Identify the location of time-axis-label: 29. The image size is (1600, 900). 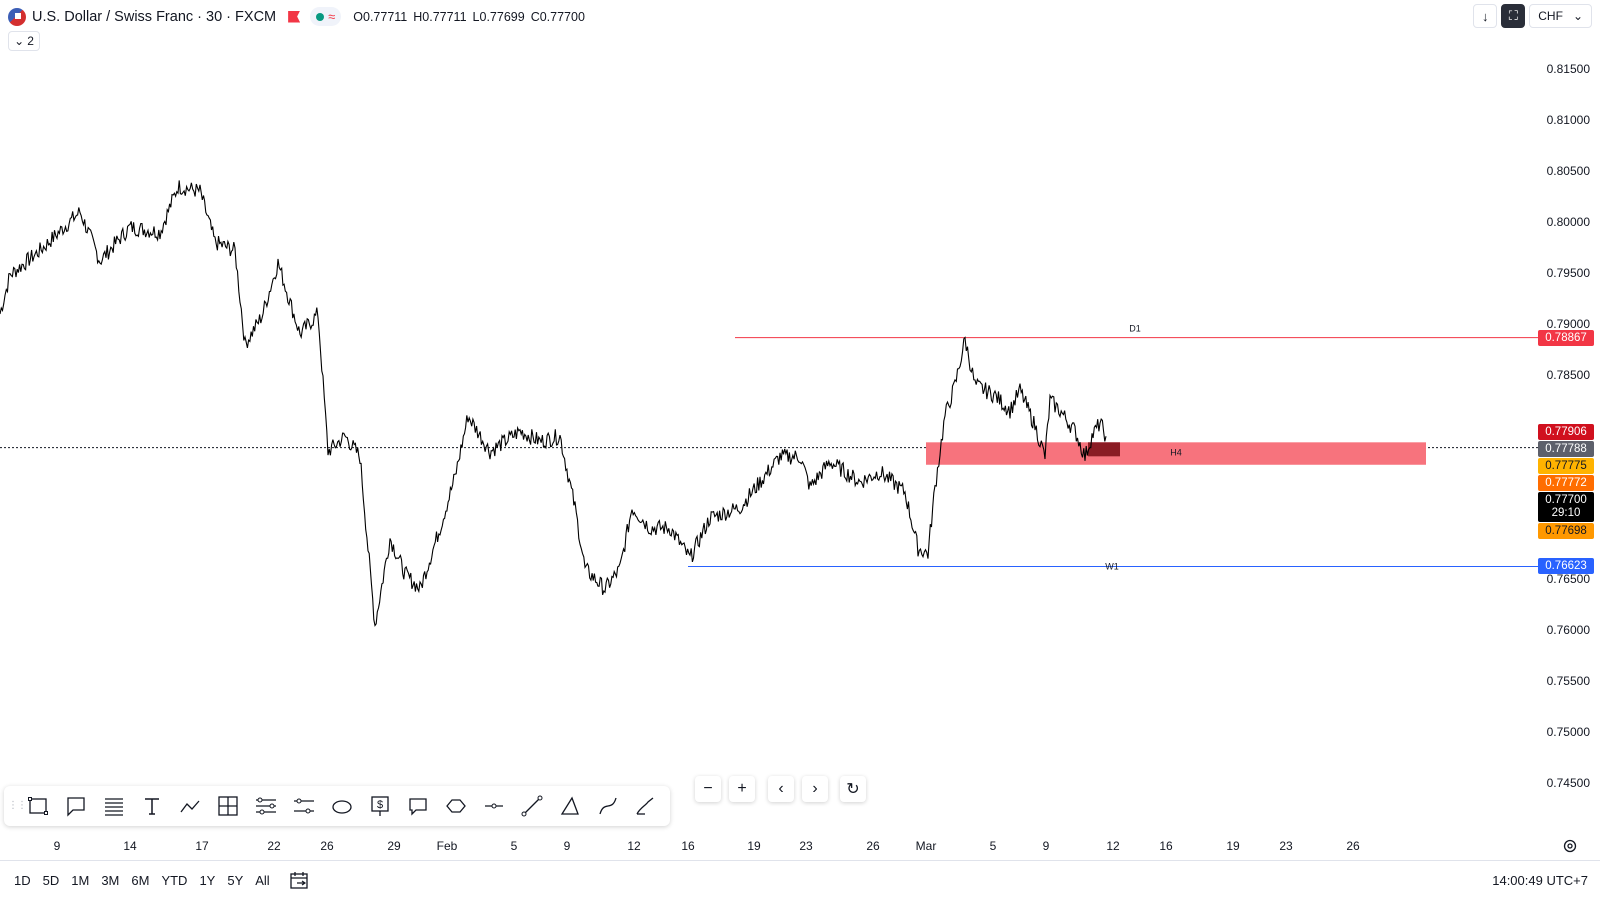
(394, 846).